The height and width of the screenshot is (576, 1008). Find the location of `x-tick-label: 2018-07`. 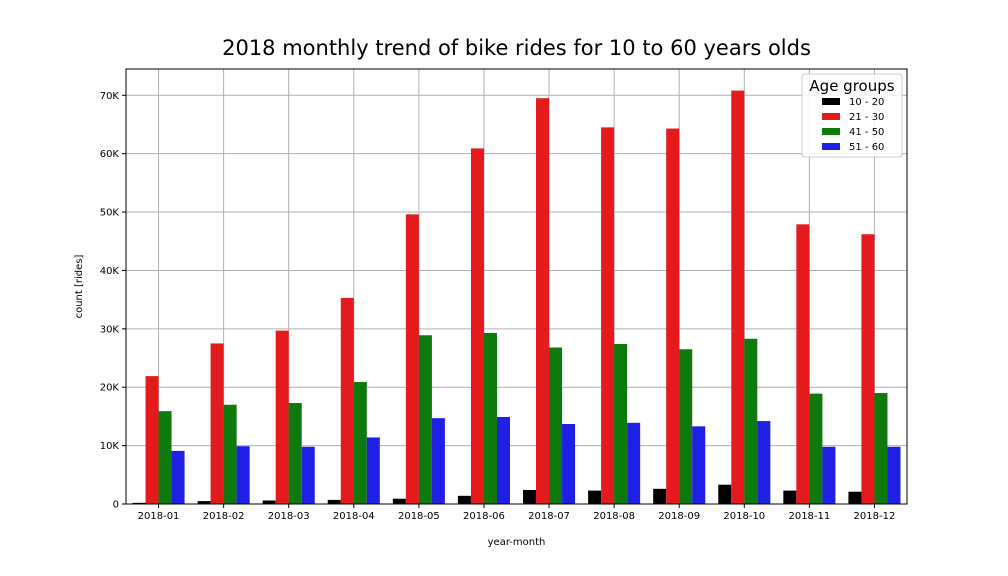

x-tick-label: 2018-07 is located at coordinates (549, 516).